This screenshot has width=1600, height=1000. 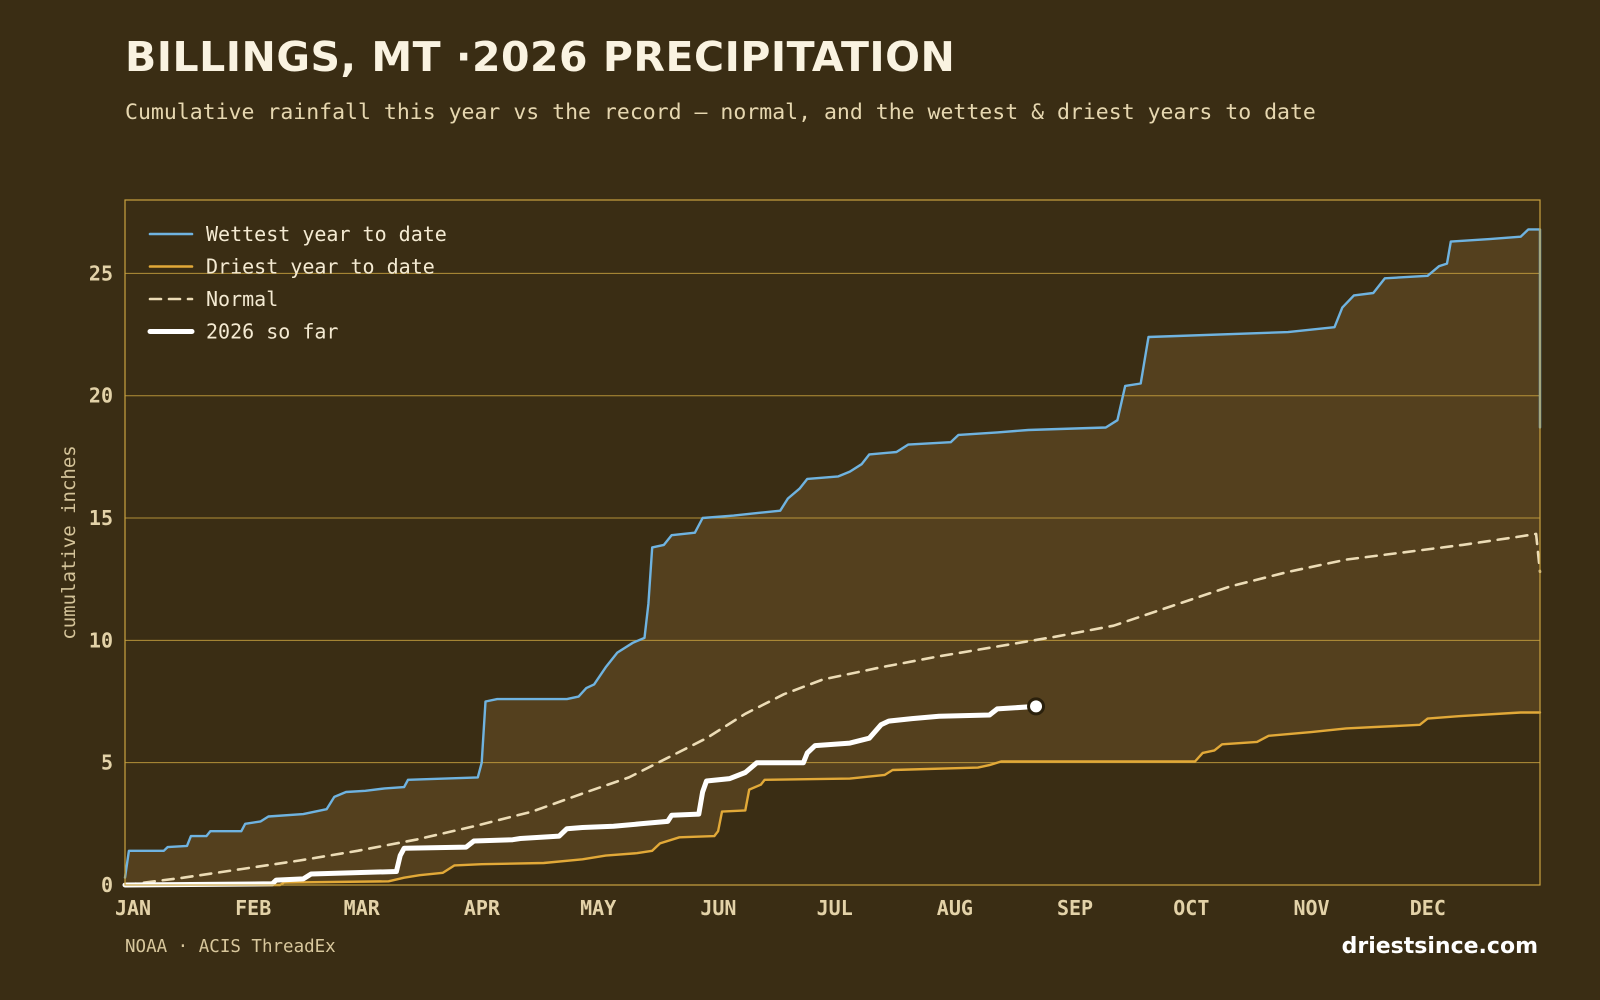 What do you see at coordinates (107, 885) in the screenshot?
I see `y-tick-label: 0` at bounding box center [107, 885].